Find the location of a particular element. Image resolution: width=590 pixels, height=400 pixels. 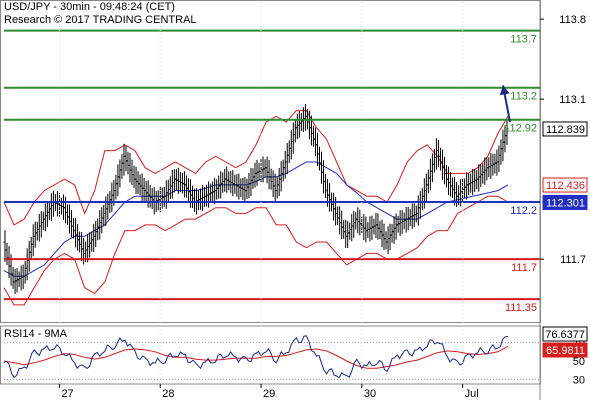

time-tick-Jul: Jul is located at coordinates (472, 394).